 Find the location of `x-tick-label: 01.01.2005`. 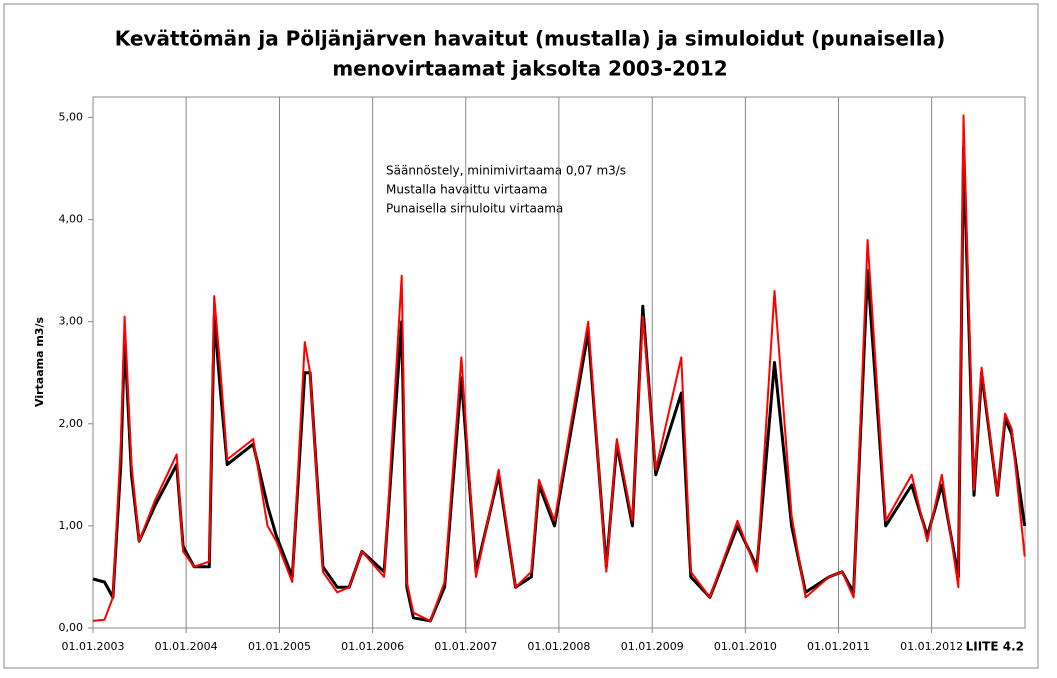

x-tick-label: 01.01.2005 is located at coordinates (279, 646).